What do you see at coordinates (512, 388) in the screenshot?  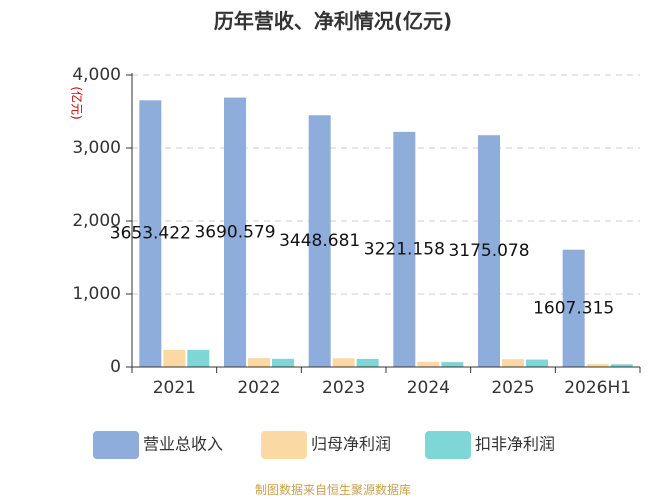 I see `x-tick-label: 2025` at bounding box center [512, 388].